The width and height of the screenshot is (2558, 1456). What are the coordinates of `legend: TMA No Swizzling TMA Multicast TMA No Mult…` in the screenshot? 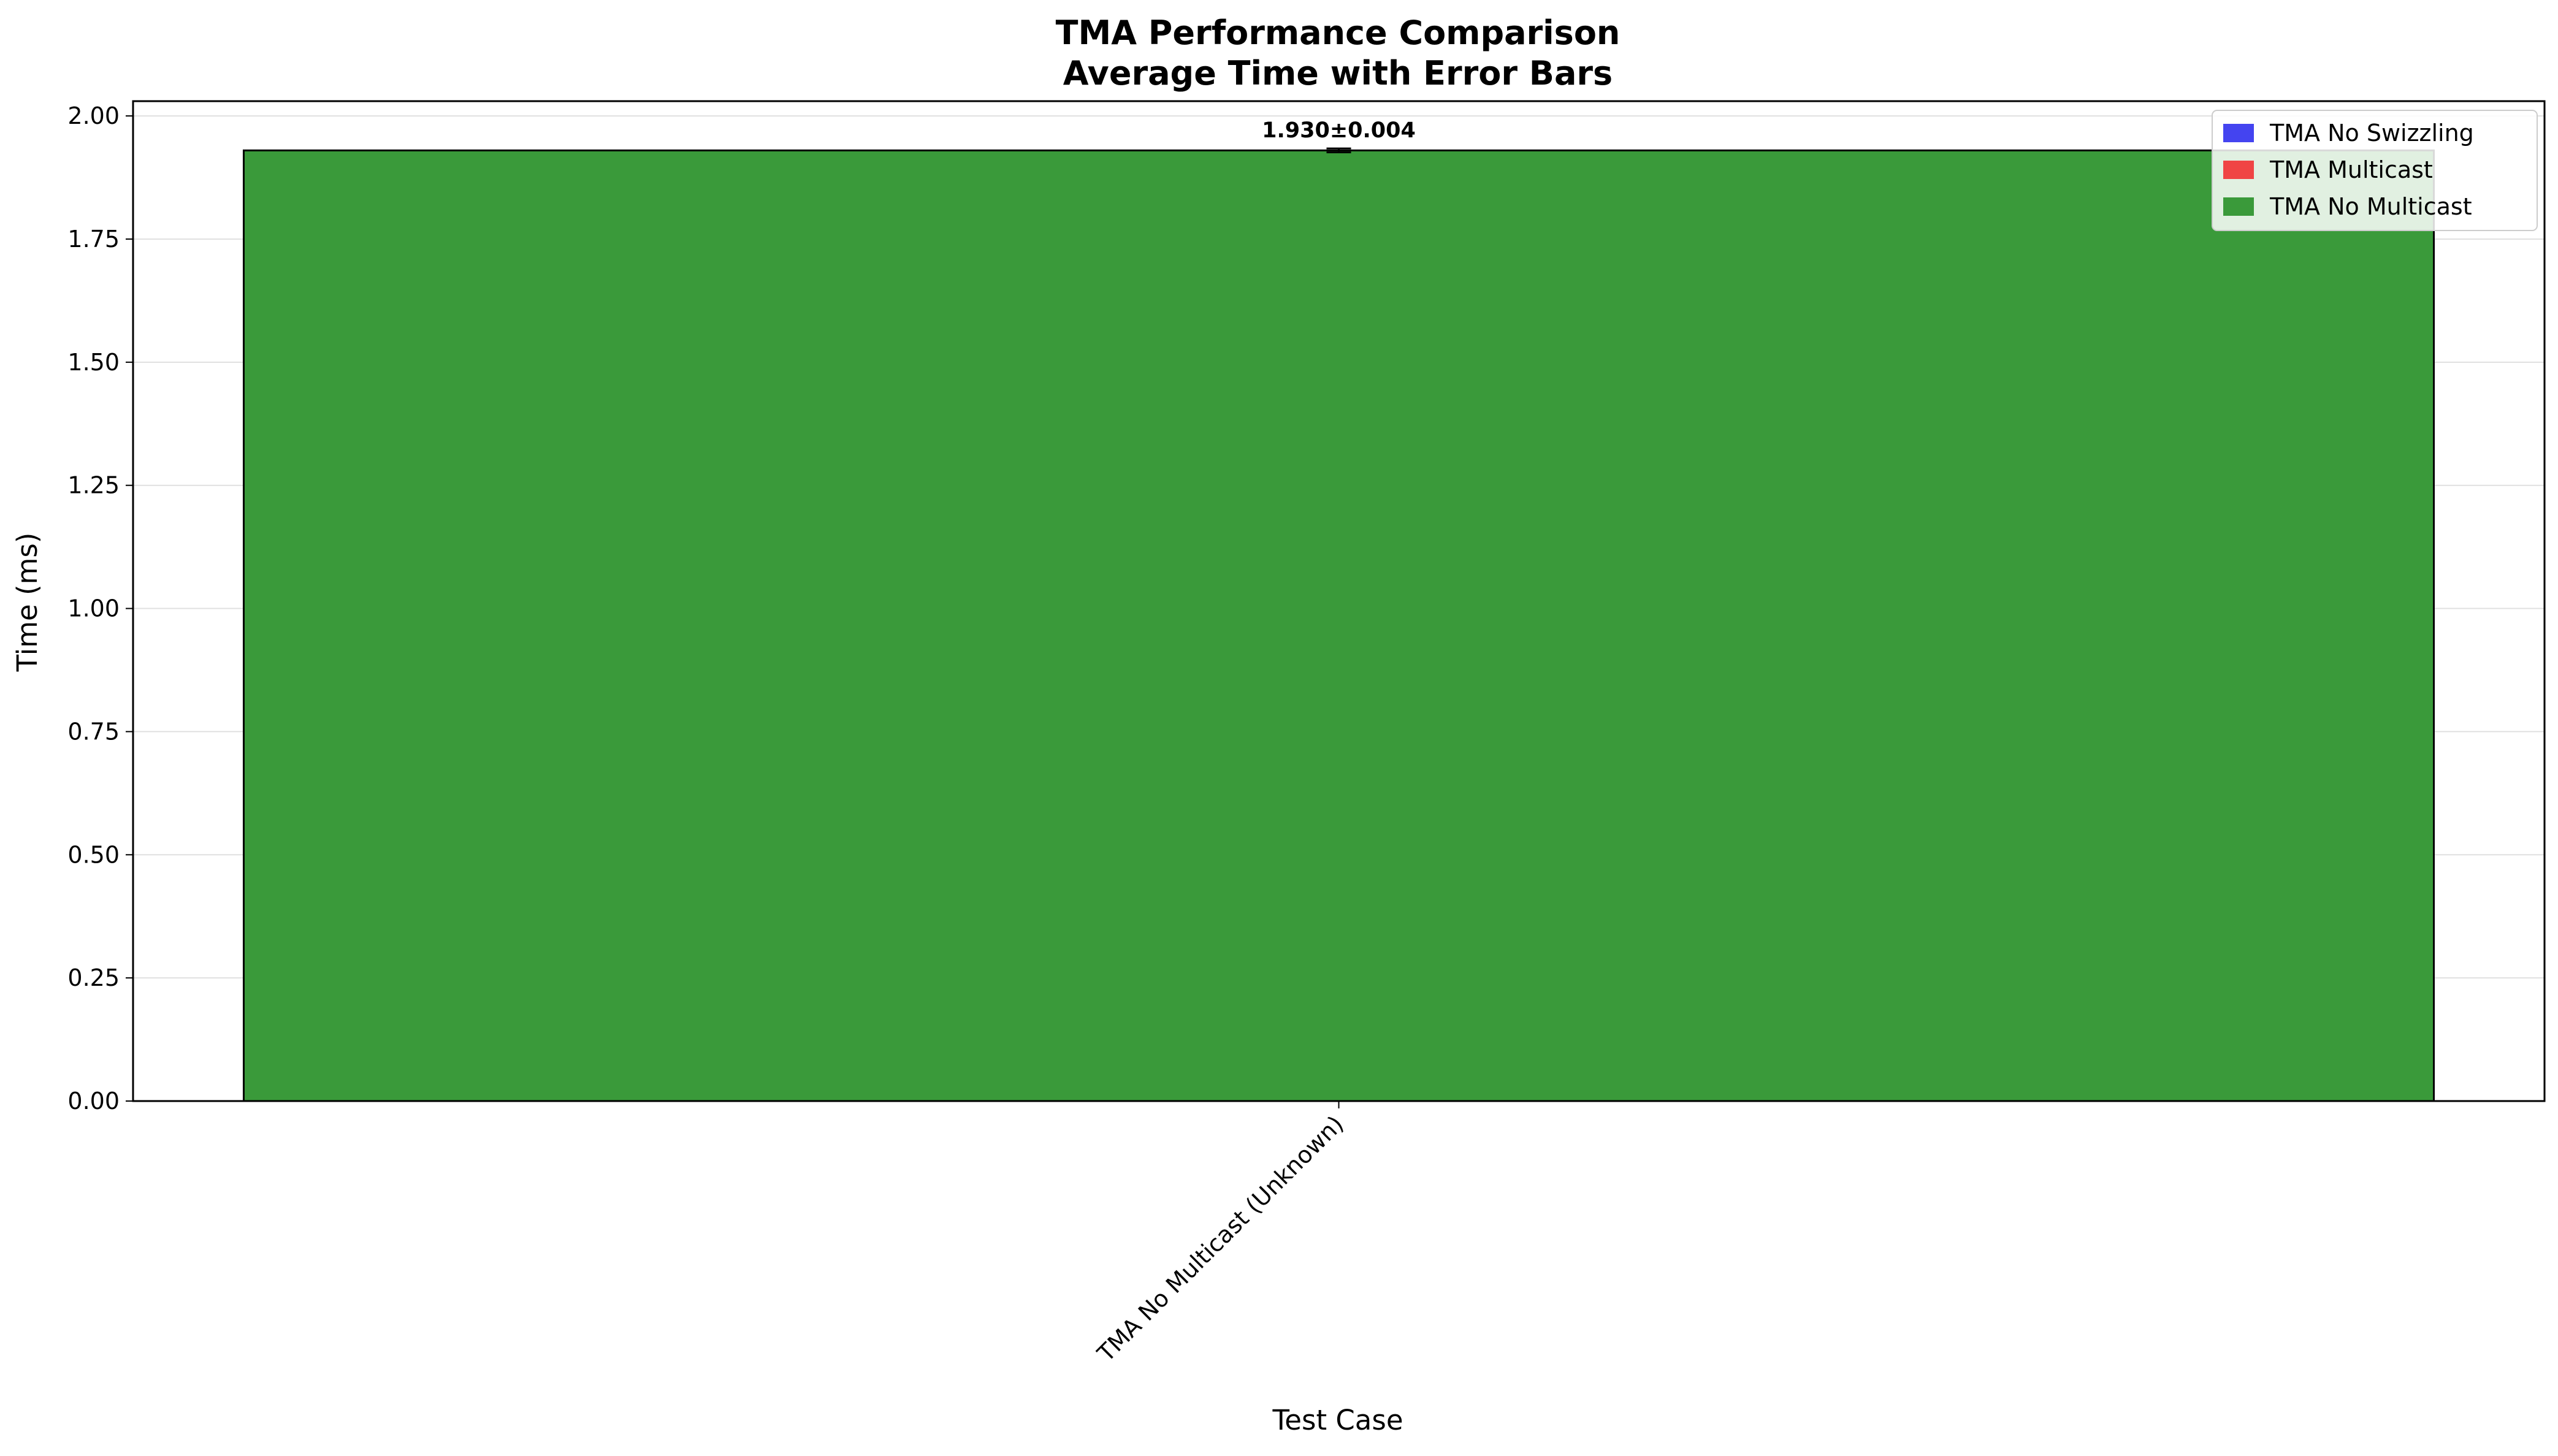 It's located at (2375, 171).